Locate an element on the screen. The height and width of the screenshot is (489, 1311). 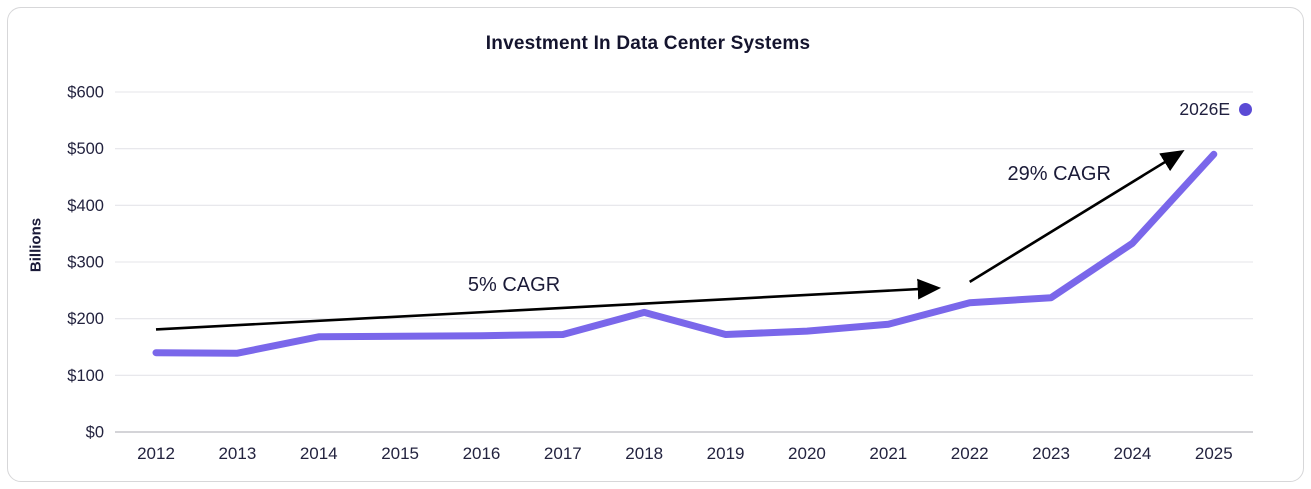
legend-label: 2026E is located at coordinates (1204, 109).